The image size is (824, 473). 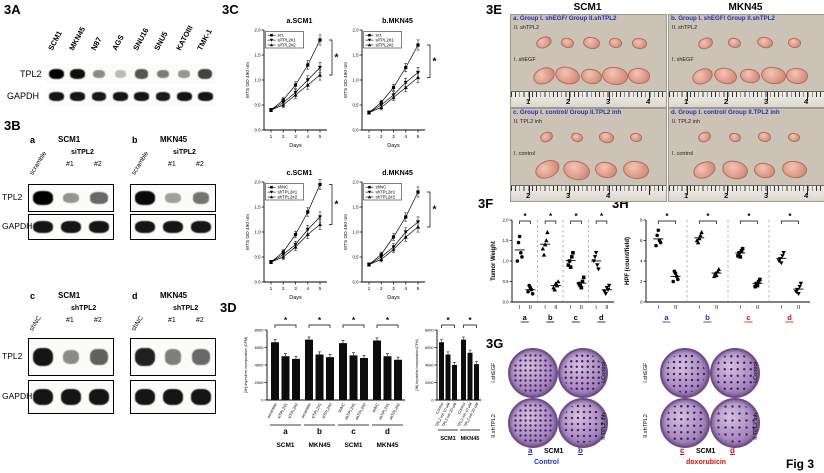 I want to click on lane-number: #1, so click(x=172, y=320).